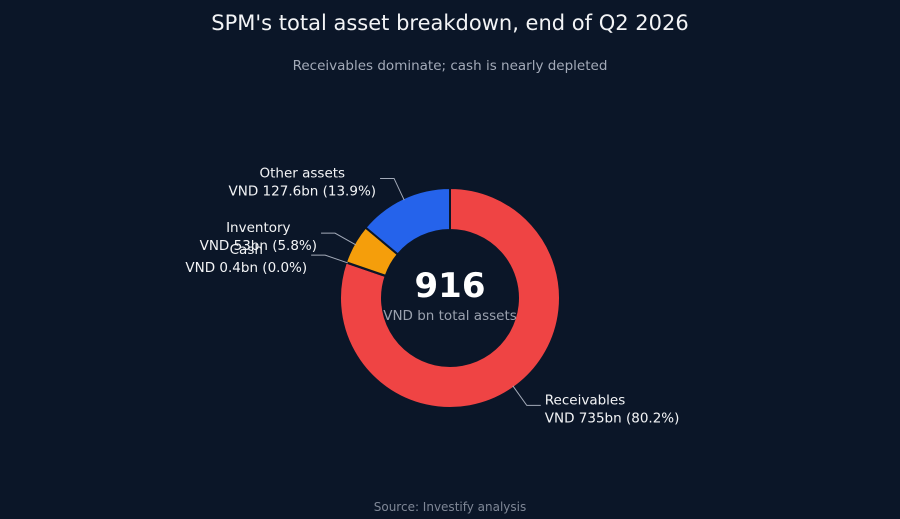 This screenshot has width=900, height=519. I want to click on leader-line-inventory, so click(339, 239).